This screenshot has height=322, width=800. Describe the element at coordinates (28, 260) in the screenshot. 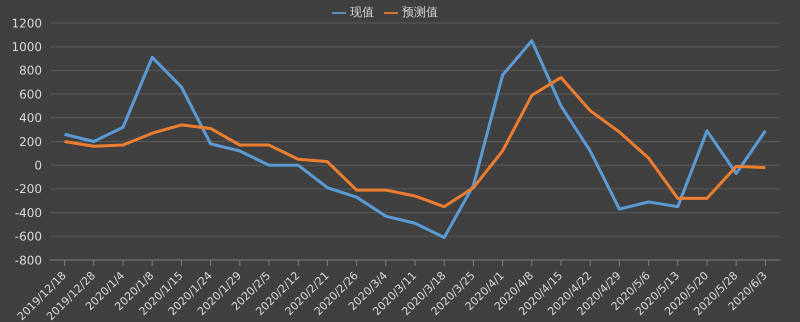

I see `y-tick-label: -800` at that location.